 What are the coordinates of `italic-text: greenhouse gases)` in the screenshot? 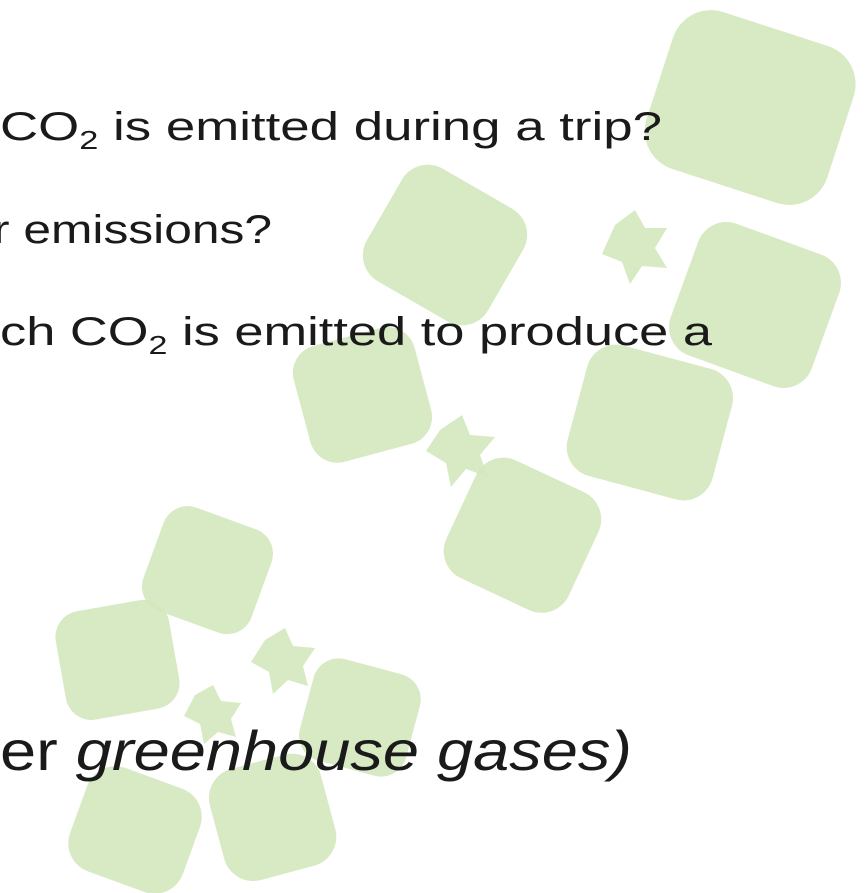 It's located at (354, 750).